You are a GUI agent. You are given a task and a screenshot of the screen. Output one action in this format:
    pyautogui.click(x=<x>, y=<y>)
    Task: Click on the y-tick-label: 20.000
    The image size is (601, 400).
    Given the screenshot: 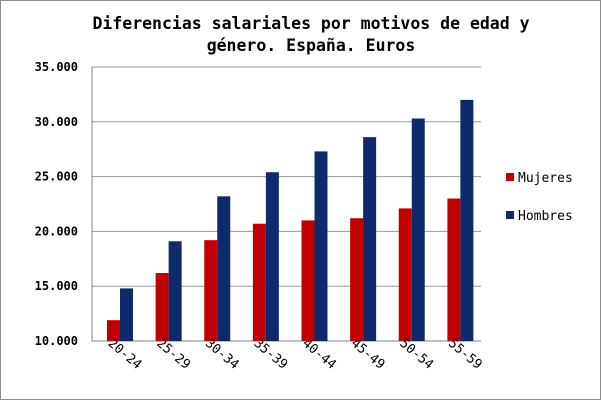 What is the action you would take?
    pyautogui.click(x=56, y=231)
    